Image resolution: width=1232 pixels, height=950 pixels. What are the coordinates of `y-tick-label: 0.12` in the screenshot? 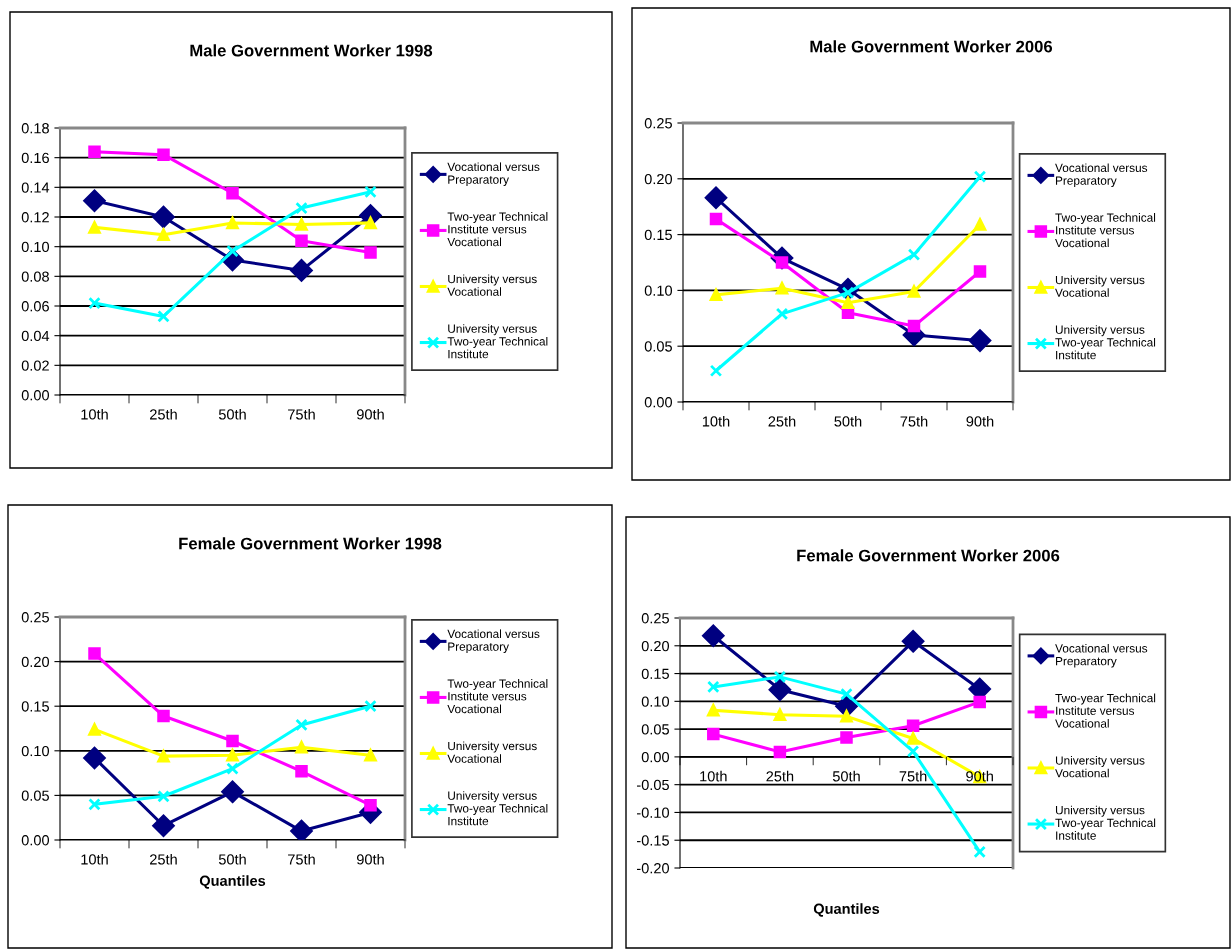 It's located at (35, 217).